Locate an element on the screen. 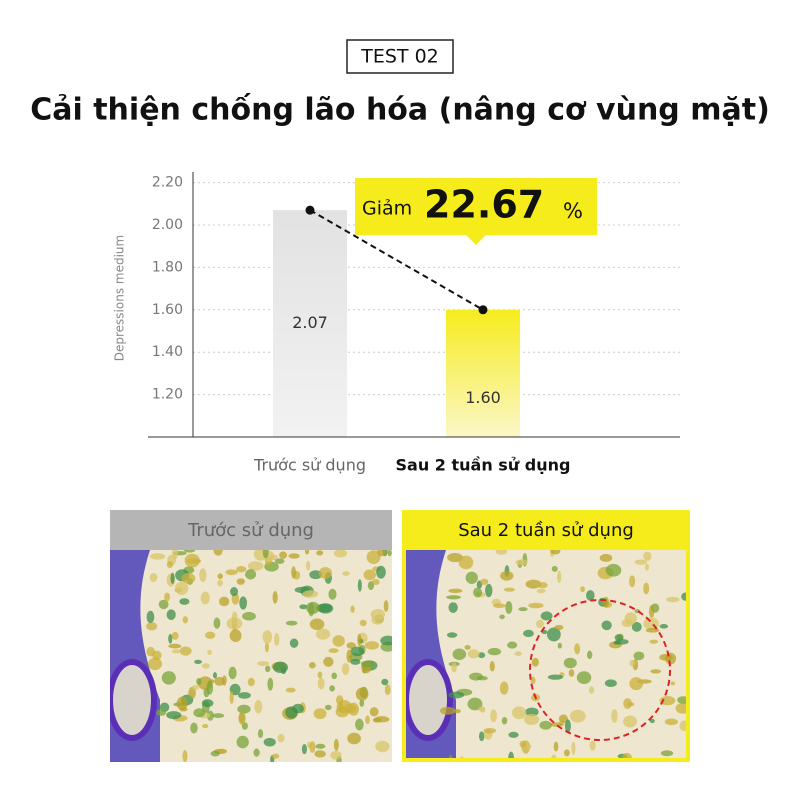 The height and width of the screenshot is (800, 800). skin-edge is located at coordinates (429, 700).